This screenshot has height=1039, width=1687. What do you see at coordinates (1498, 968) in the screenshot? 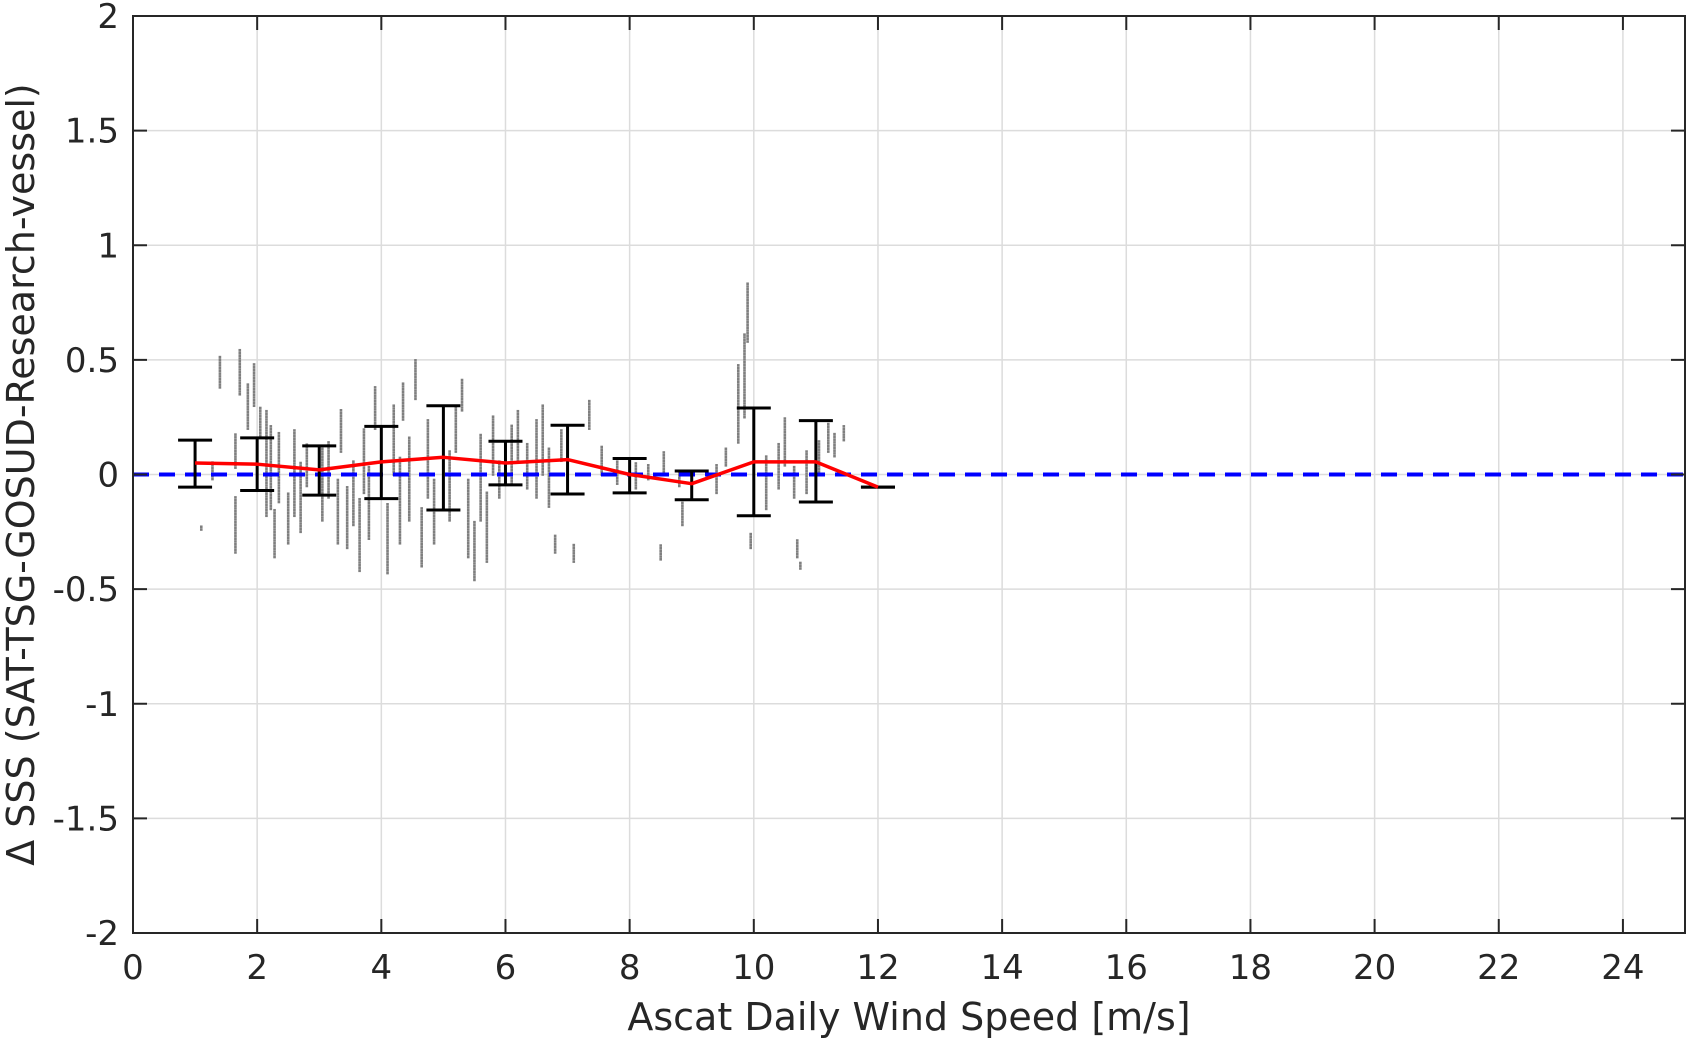
I see `x-tick-label: 22` at bounding box center [1498, 968].